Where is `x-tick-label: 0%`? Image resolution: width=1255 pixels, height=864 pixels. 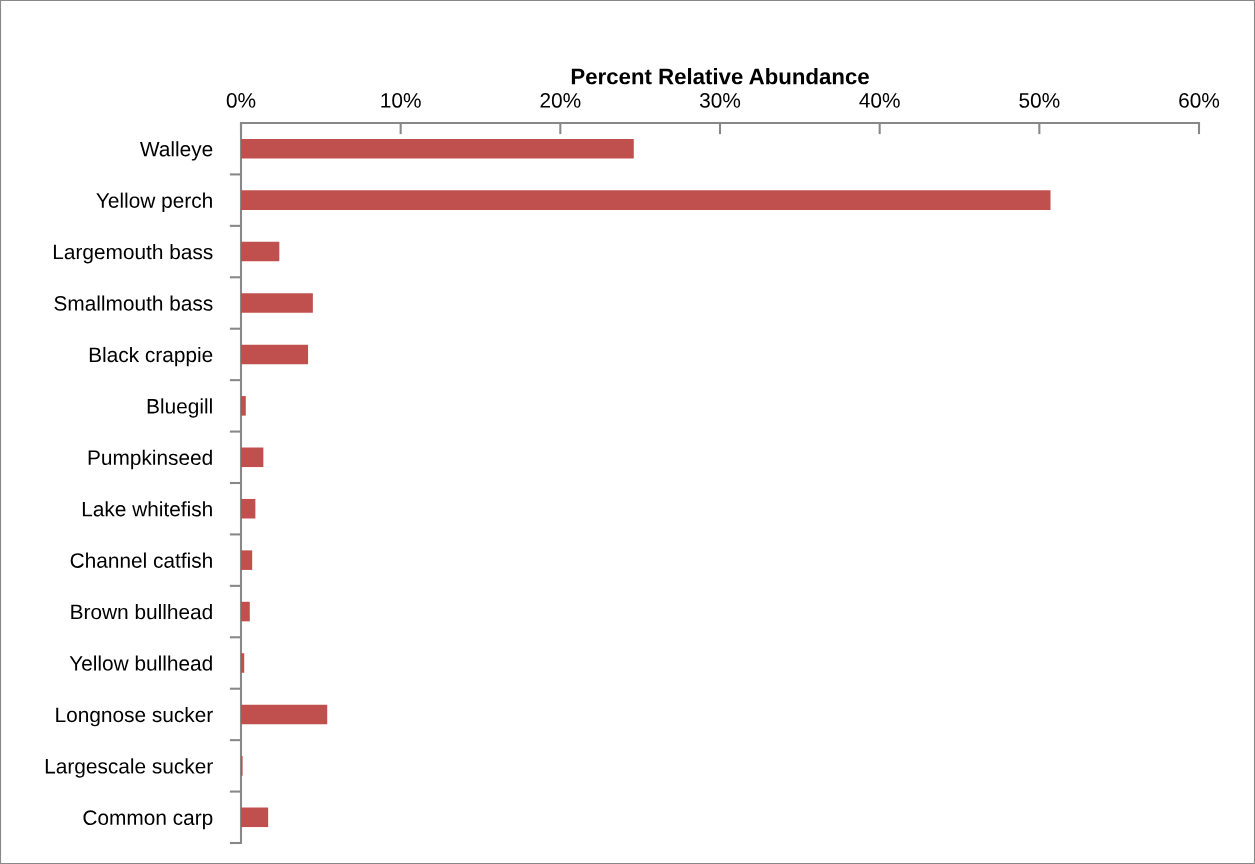 x-tick-label: 0% is located at coordinates (241, 100).